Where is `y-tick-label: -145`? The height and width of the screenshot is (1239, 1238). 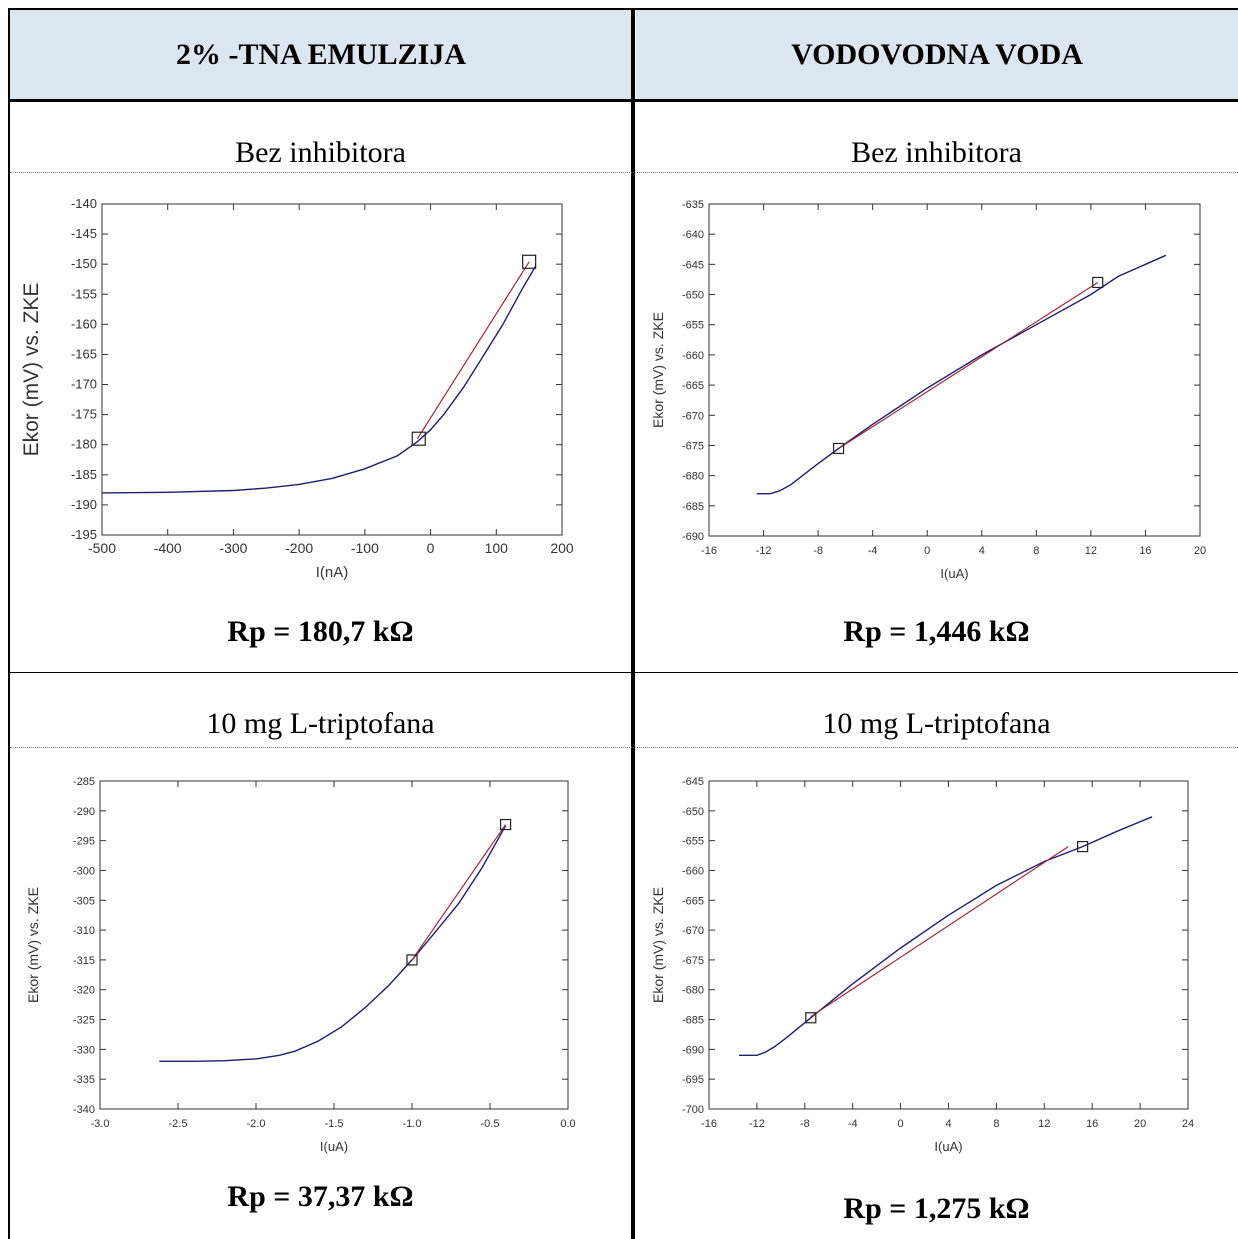
y-tick-label: -145 is located at coordinates (84, 233).